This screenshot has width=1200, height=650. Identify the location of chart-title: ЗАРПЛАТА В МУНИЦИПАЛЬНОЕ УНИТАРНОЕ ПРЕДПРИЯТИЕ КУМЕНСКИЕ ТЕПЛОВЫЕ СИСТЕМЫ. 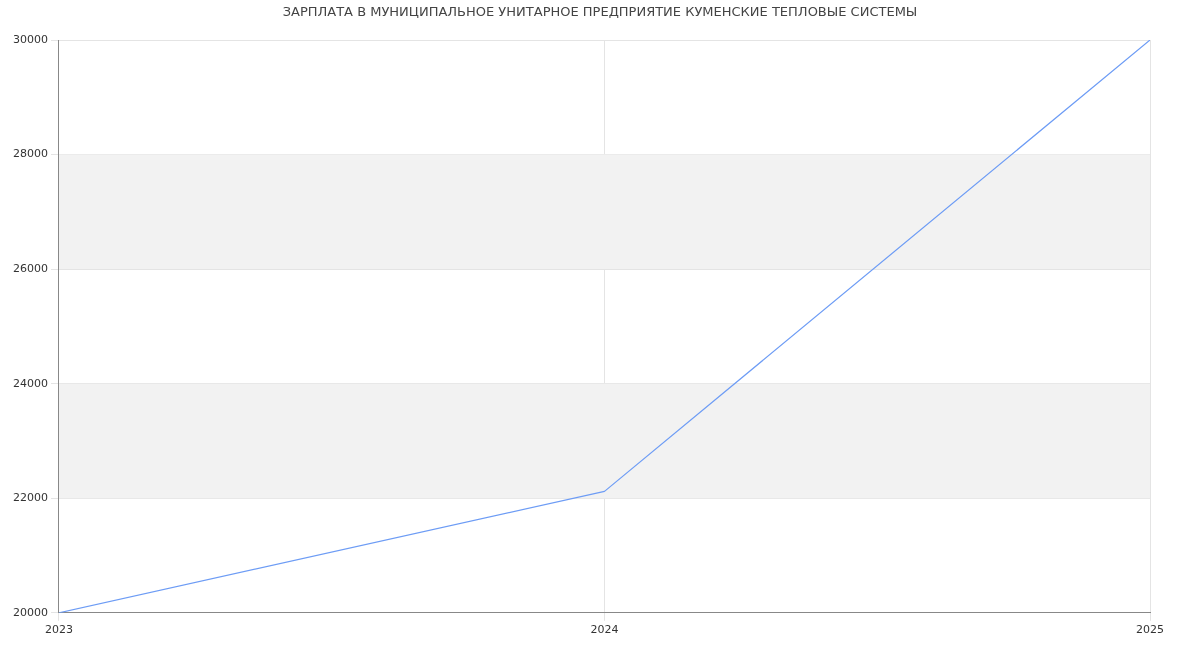
(600, 11).